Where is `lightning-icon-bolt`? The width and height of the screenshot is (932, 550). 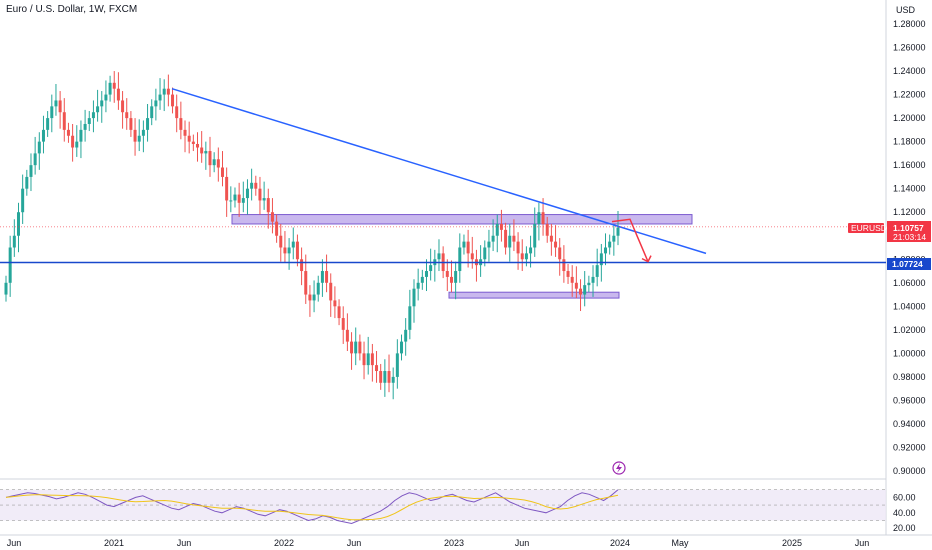 lightning-icon-bolt is located at coordinates (619, 468).